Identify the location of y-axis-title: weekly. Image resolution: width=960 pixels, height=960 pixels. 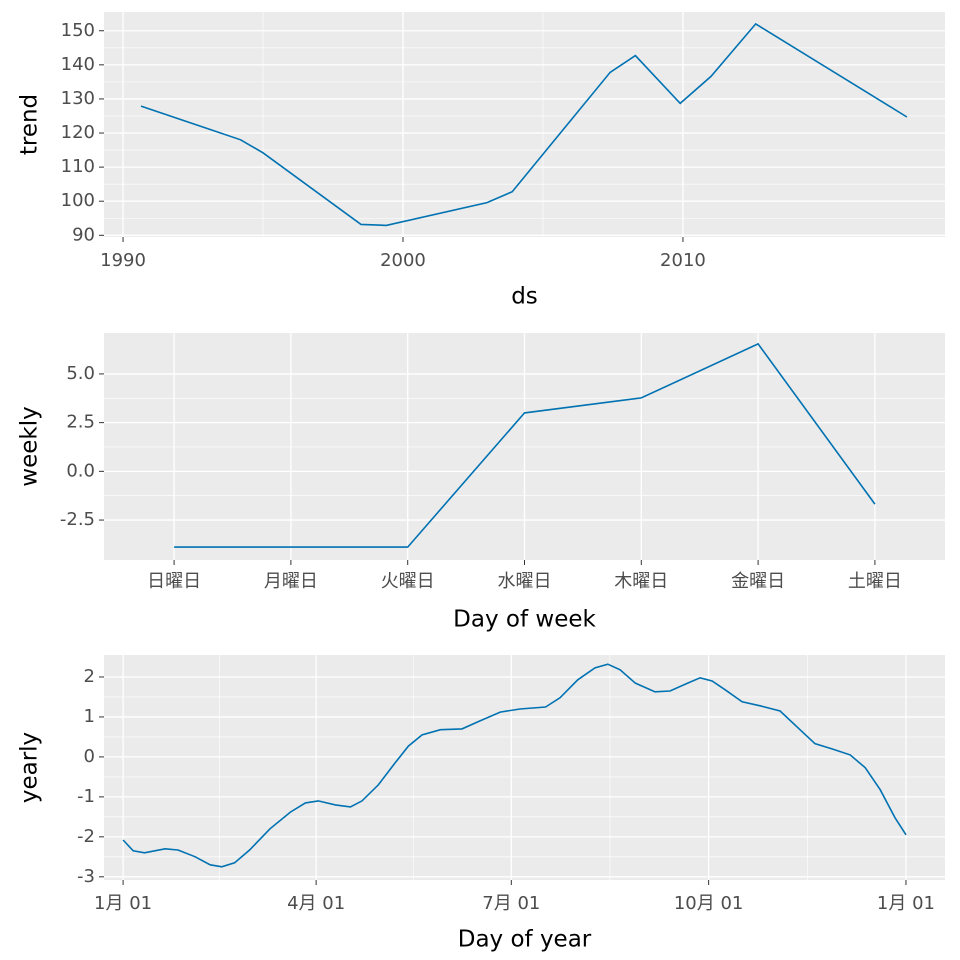
(30, 446).